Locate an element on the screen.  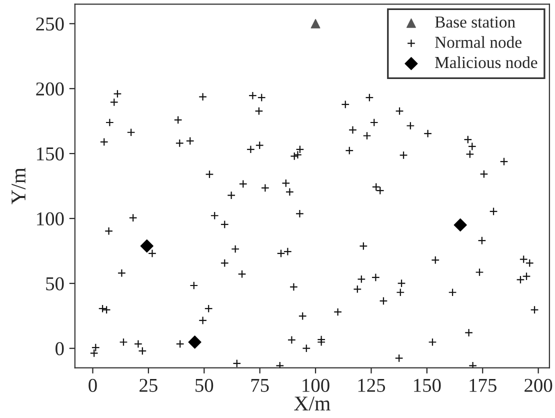
y-tick-label: 0 is located at coordinates (60, 349).